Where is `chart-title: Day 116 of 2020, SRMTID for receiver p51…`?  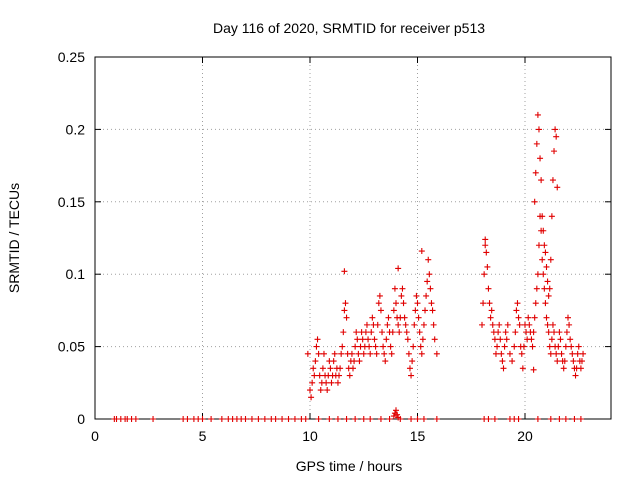 chart-title: Day 116 of 2020, SRMTID for receiver p51… is located at coordinates (349, 28).